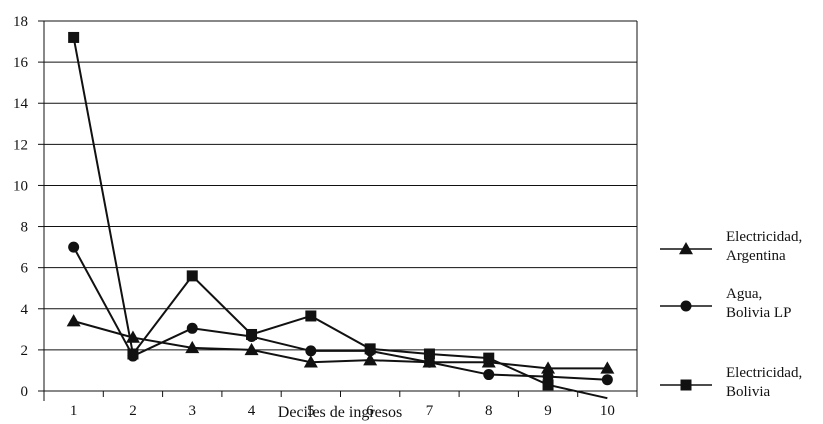 The width and height of the screenshot is (823, 424). I want to click on legend-label: Electricidad, Bolivia, so click(764, 382).